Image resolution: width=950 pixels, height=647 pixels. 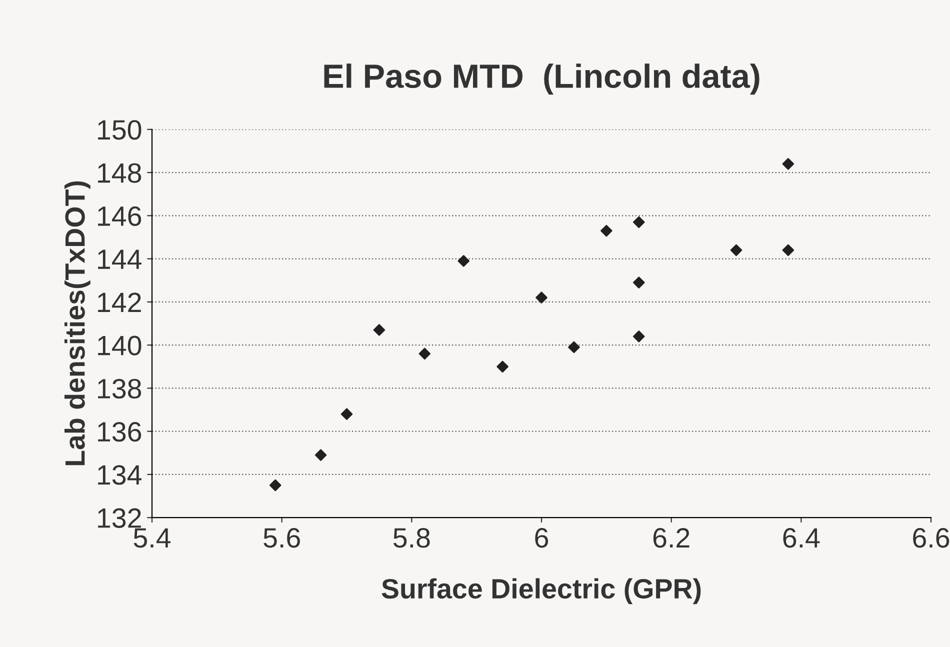 I want to click on y-tick-label: 150, so click(x=120, y=130).